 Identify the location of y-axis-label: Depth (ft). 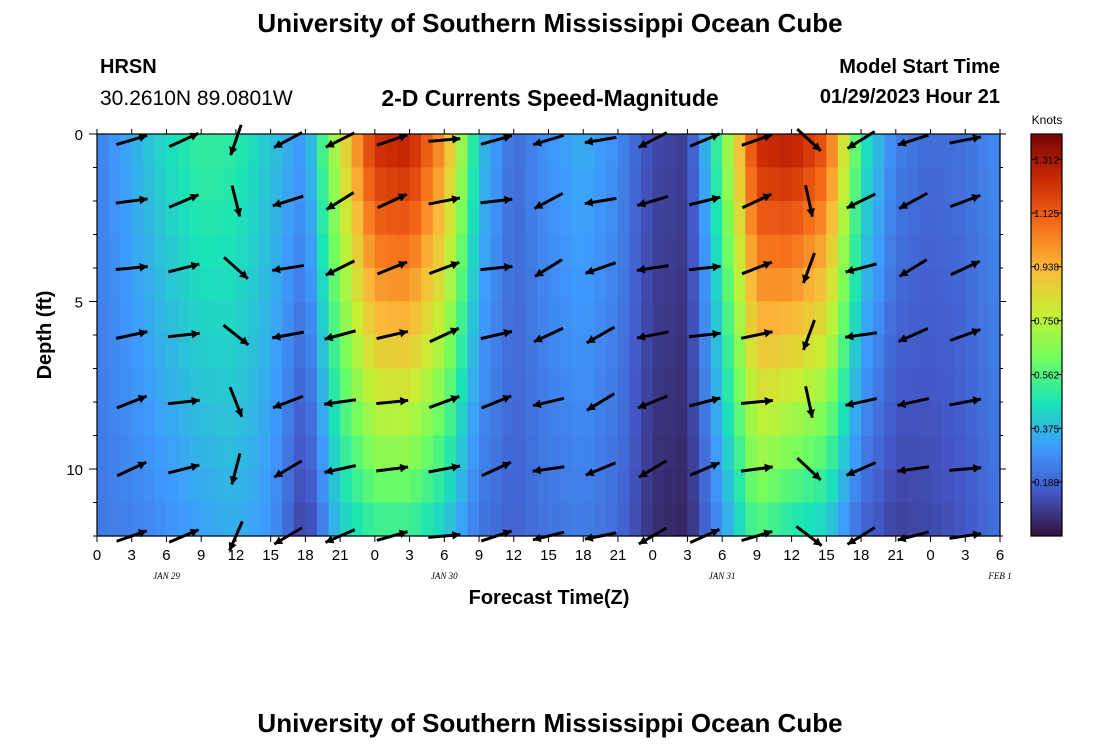
(45, 335).